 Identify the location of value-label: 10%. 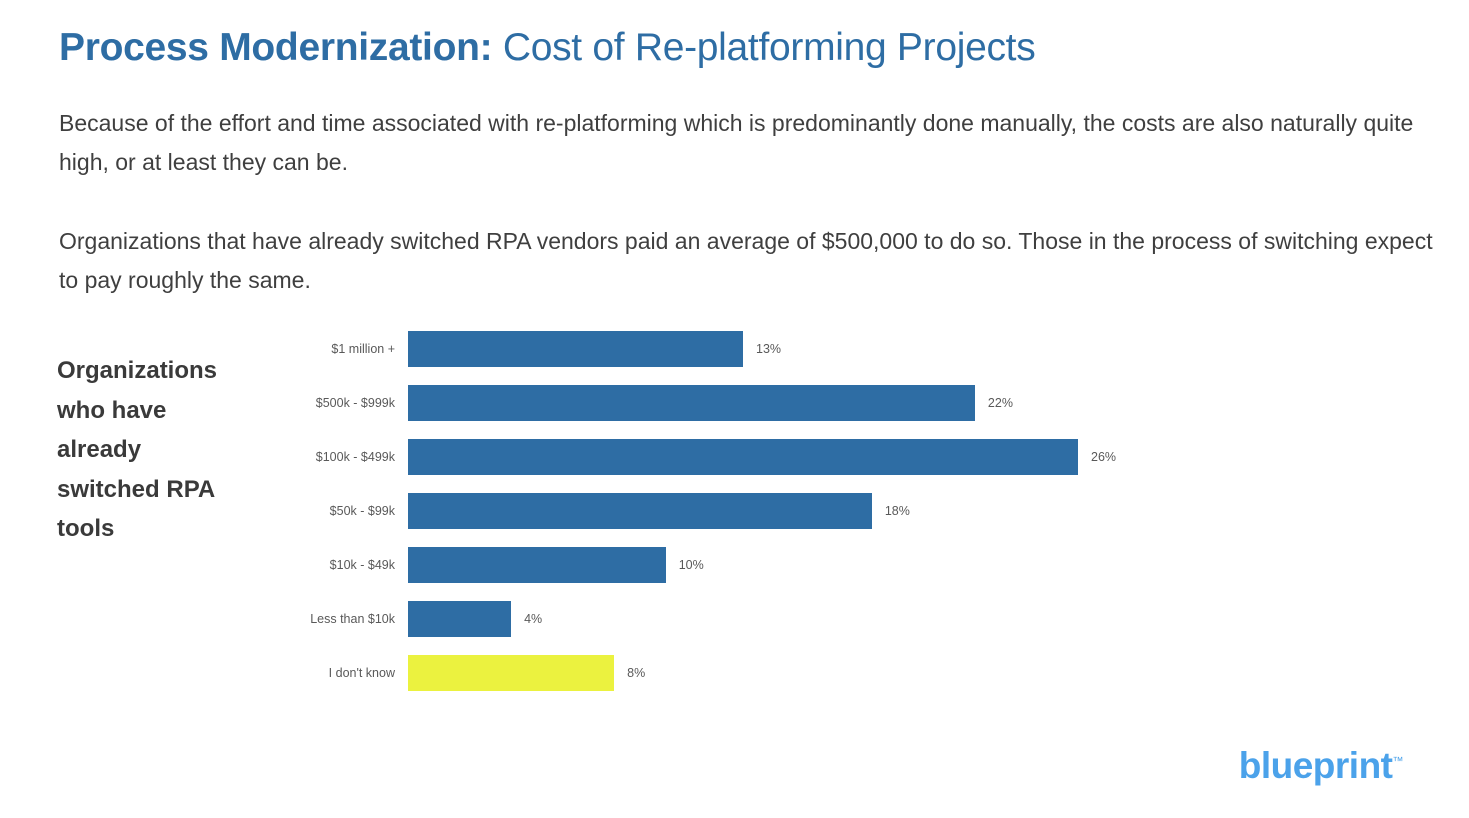
(691, 565).